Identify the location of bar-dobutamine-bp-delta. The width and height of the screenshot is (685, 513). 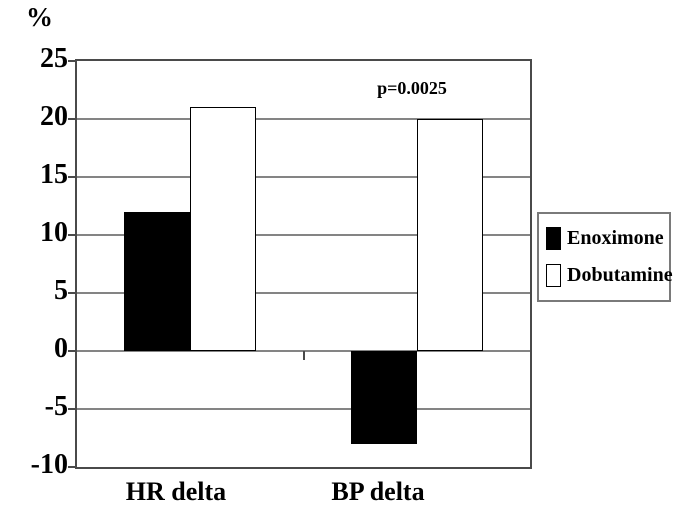
(449, 235).